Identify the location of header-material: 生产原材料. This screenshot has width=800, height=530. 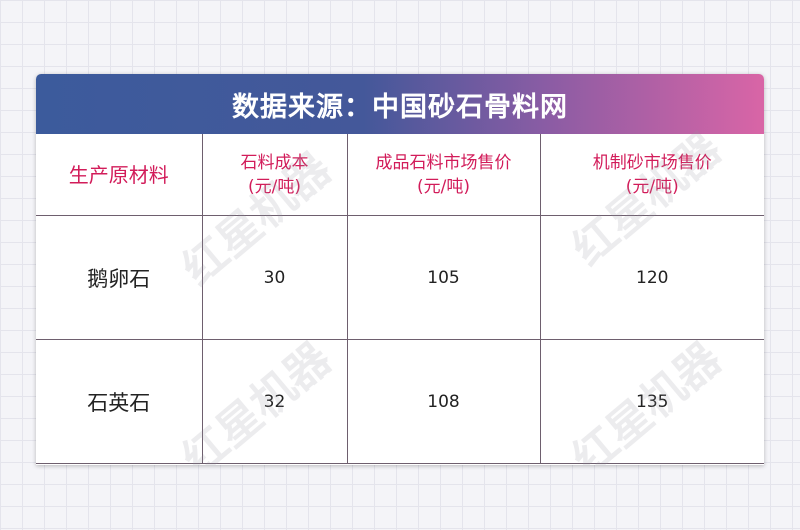
(119, 175).